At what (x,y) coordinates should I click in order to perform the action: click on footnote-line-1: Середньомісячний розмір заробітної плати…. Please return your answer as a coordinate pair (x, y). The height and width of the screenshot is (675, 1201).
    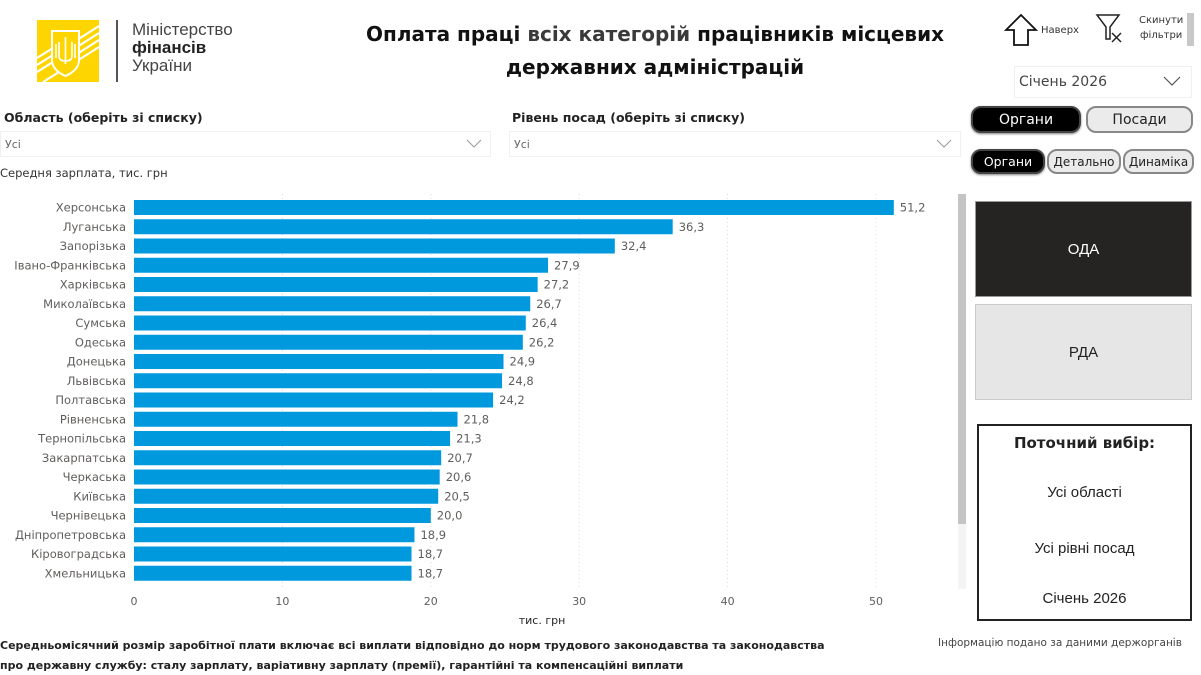
    Looking at the image, I should click on (412, 645).